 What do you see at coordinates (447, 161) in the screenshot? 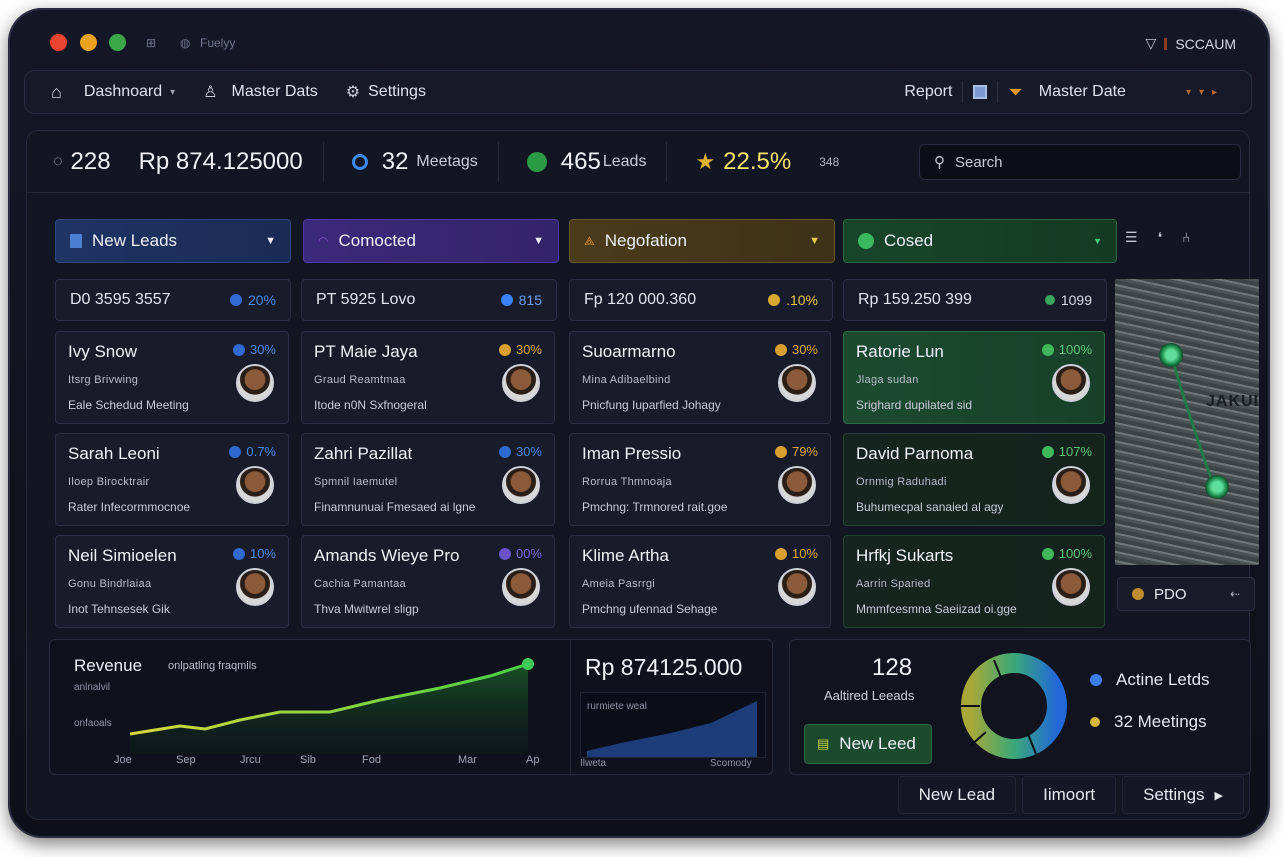
I see `stat-meetings-label: Meetags` at bounding box center [447, 161].